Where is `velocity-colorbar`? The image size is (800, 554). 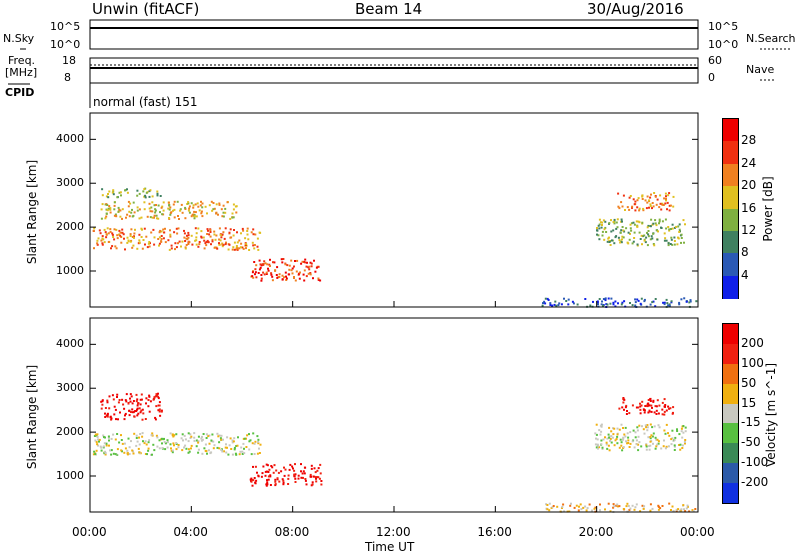 velocity-colorbar is located at coordinates (730, 413).